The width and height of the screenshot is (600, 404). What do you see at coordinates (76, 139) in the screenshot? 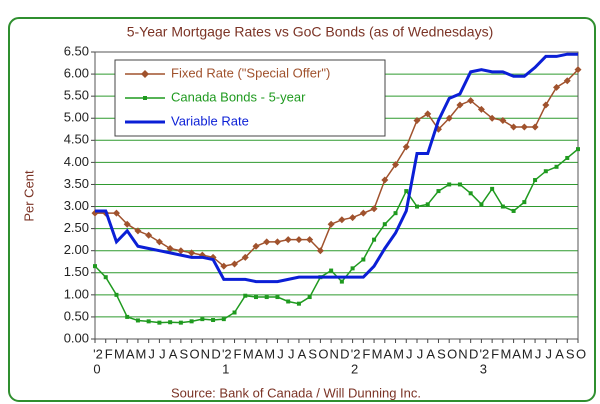
I see `y-tick-label: 4.50` at bounding box center [76, 139].